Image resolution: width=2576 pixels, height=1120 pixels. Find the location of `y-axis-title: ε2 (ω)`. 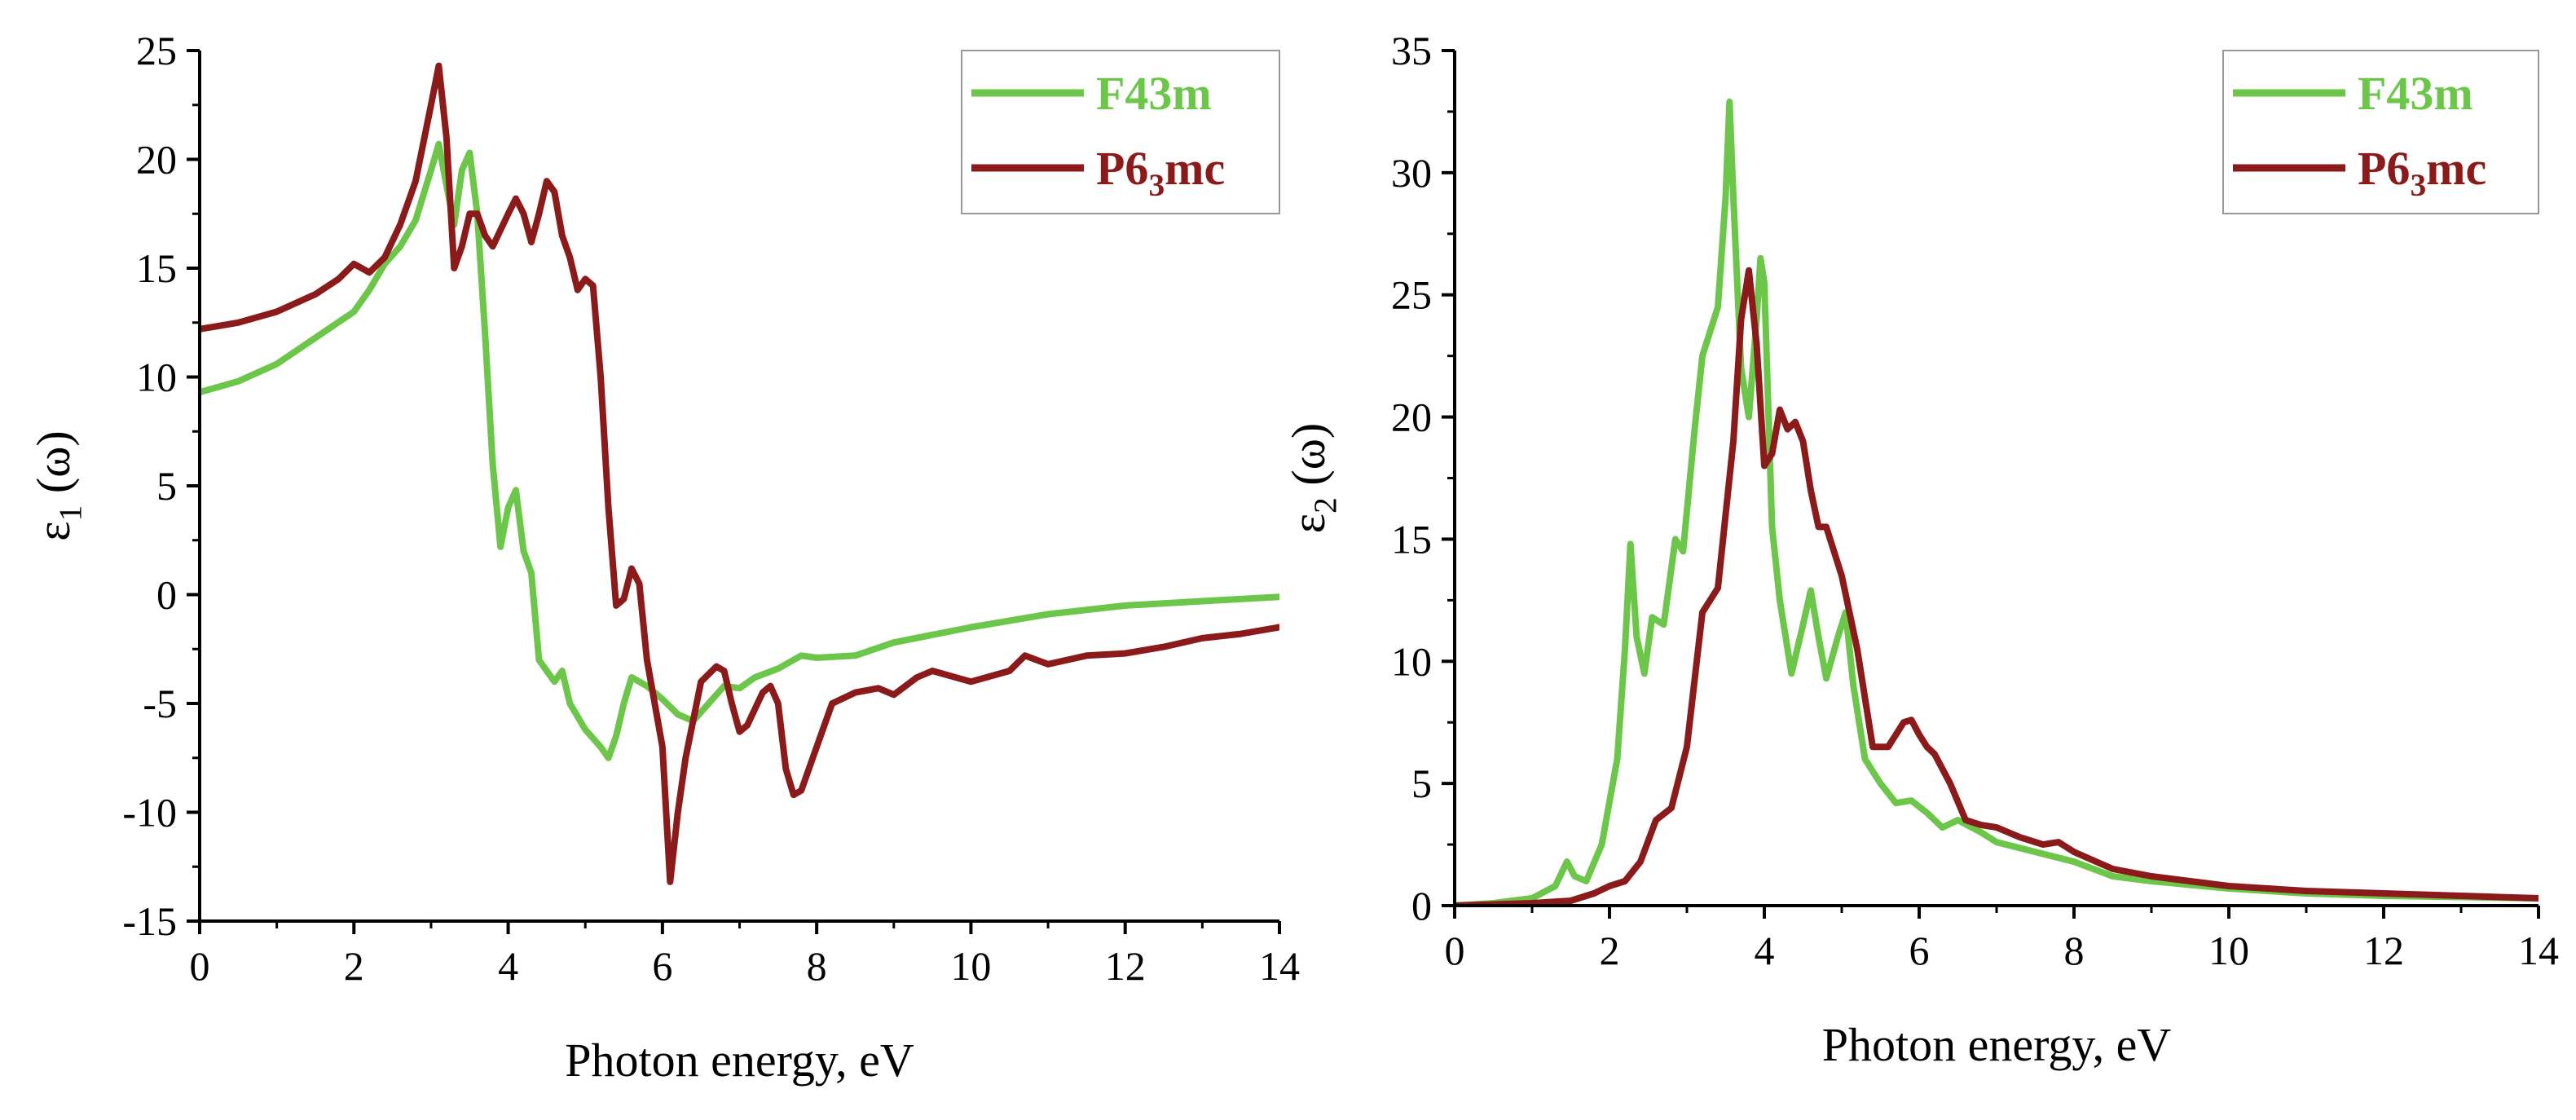

y-axis-title: ε2 (ω) is located at coordinates (1313, 478).